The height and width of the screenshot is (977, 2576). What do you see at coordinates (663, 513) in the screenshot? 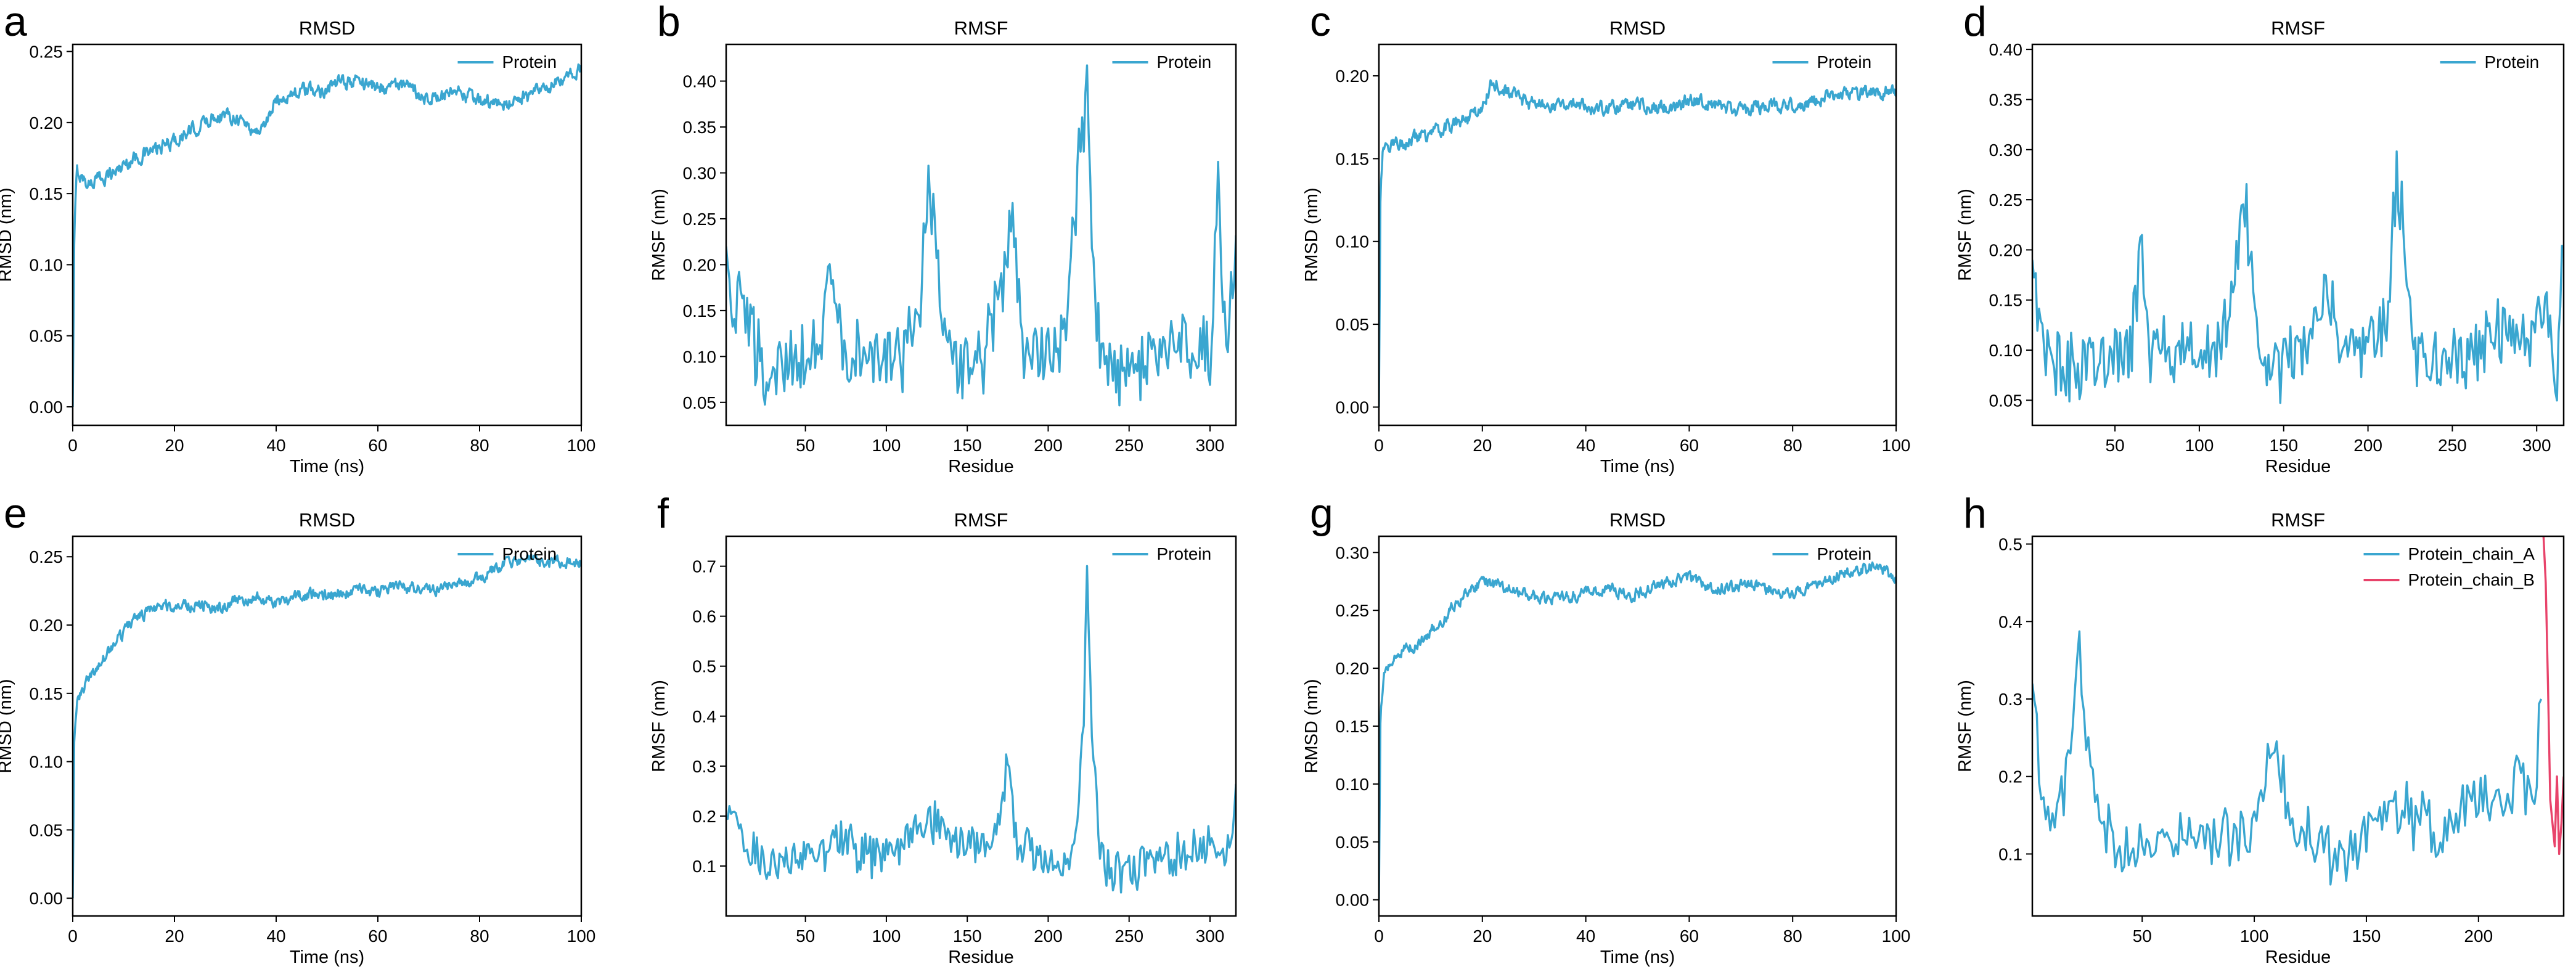
I see `panel-letter: f` at bounding box center [663, 513].